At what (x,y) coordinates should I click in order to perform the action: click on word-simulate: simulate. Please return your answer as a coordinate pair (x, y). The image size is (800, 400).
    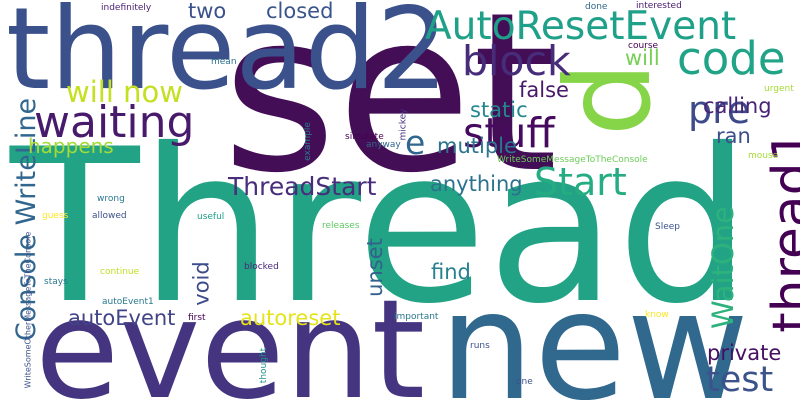
    Looking at the image, I should click on (364, 137).